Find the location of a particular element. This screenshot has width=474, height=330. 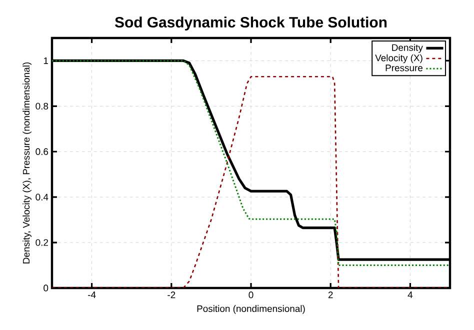

y-tick-label: 0.8 is located at coordinates (42, 106).